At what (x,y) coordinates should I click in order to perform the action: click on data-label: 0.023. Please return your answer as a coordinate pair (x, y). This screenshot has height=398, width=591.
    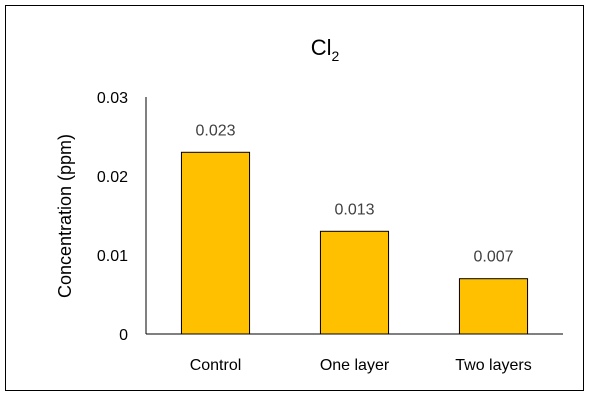
    Looking at the image, I should click on (215, 130).